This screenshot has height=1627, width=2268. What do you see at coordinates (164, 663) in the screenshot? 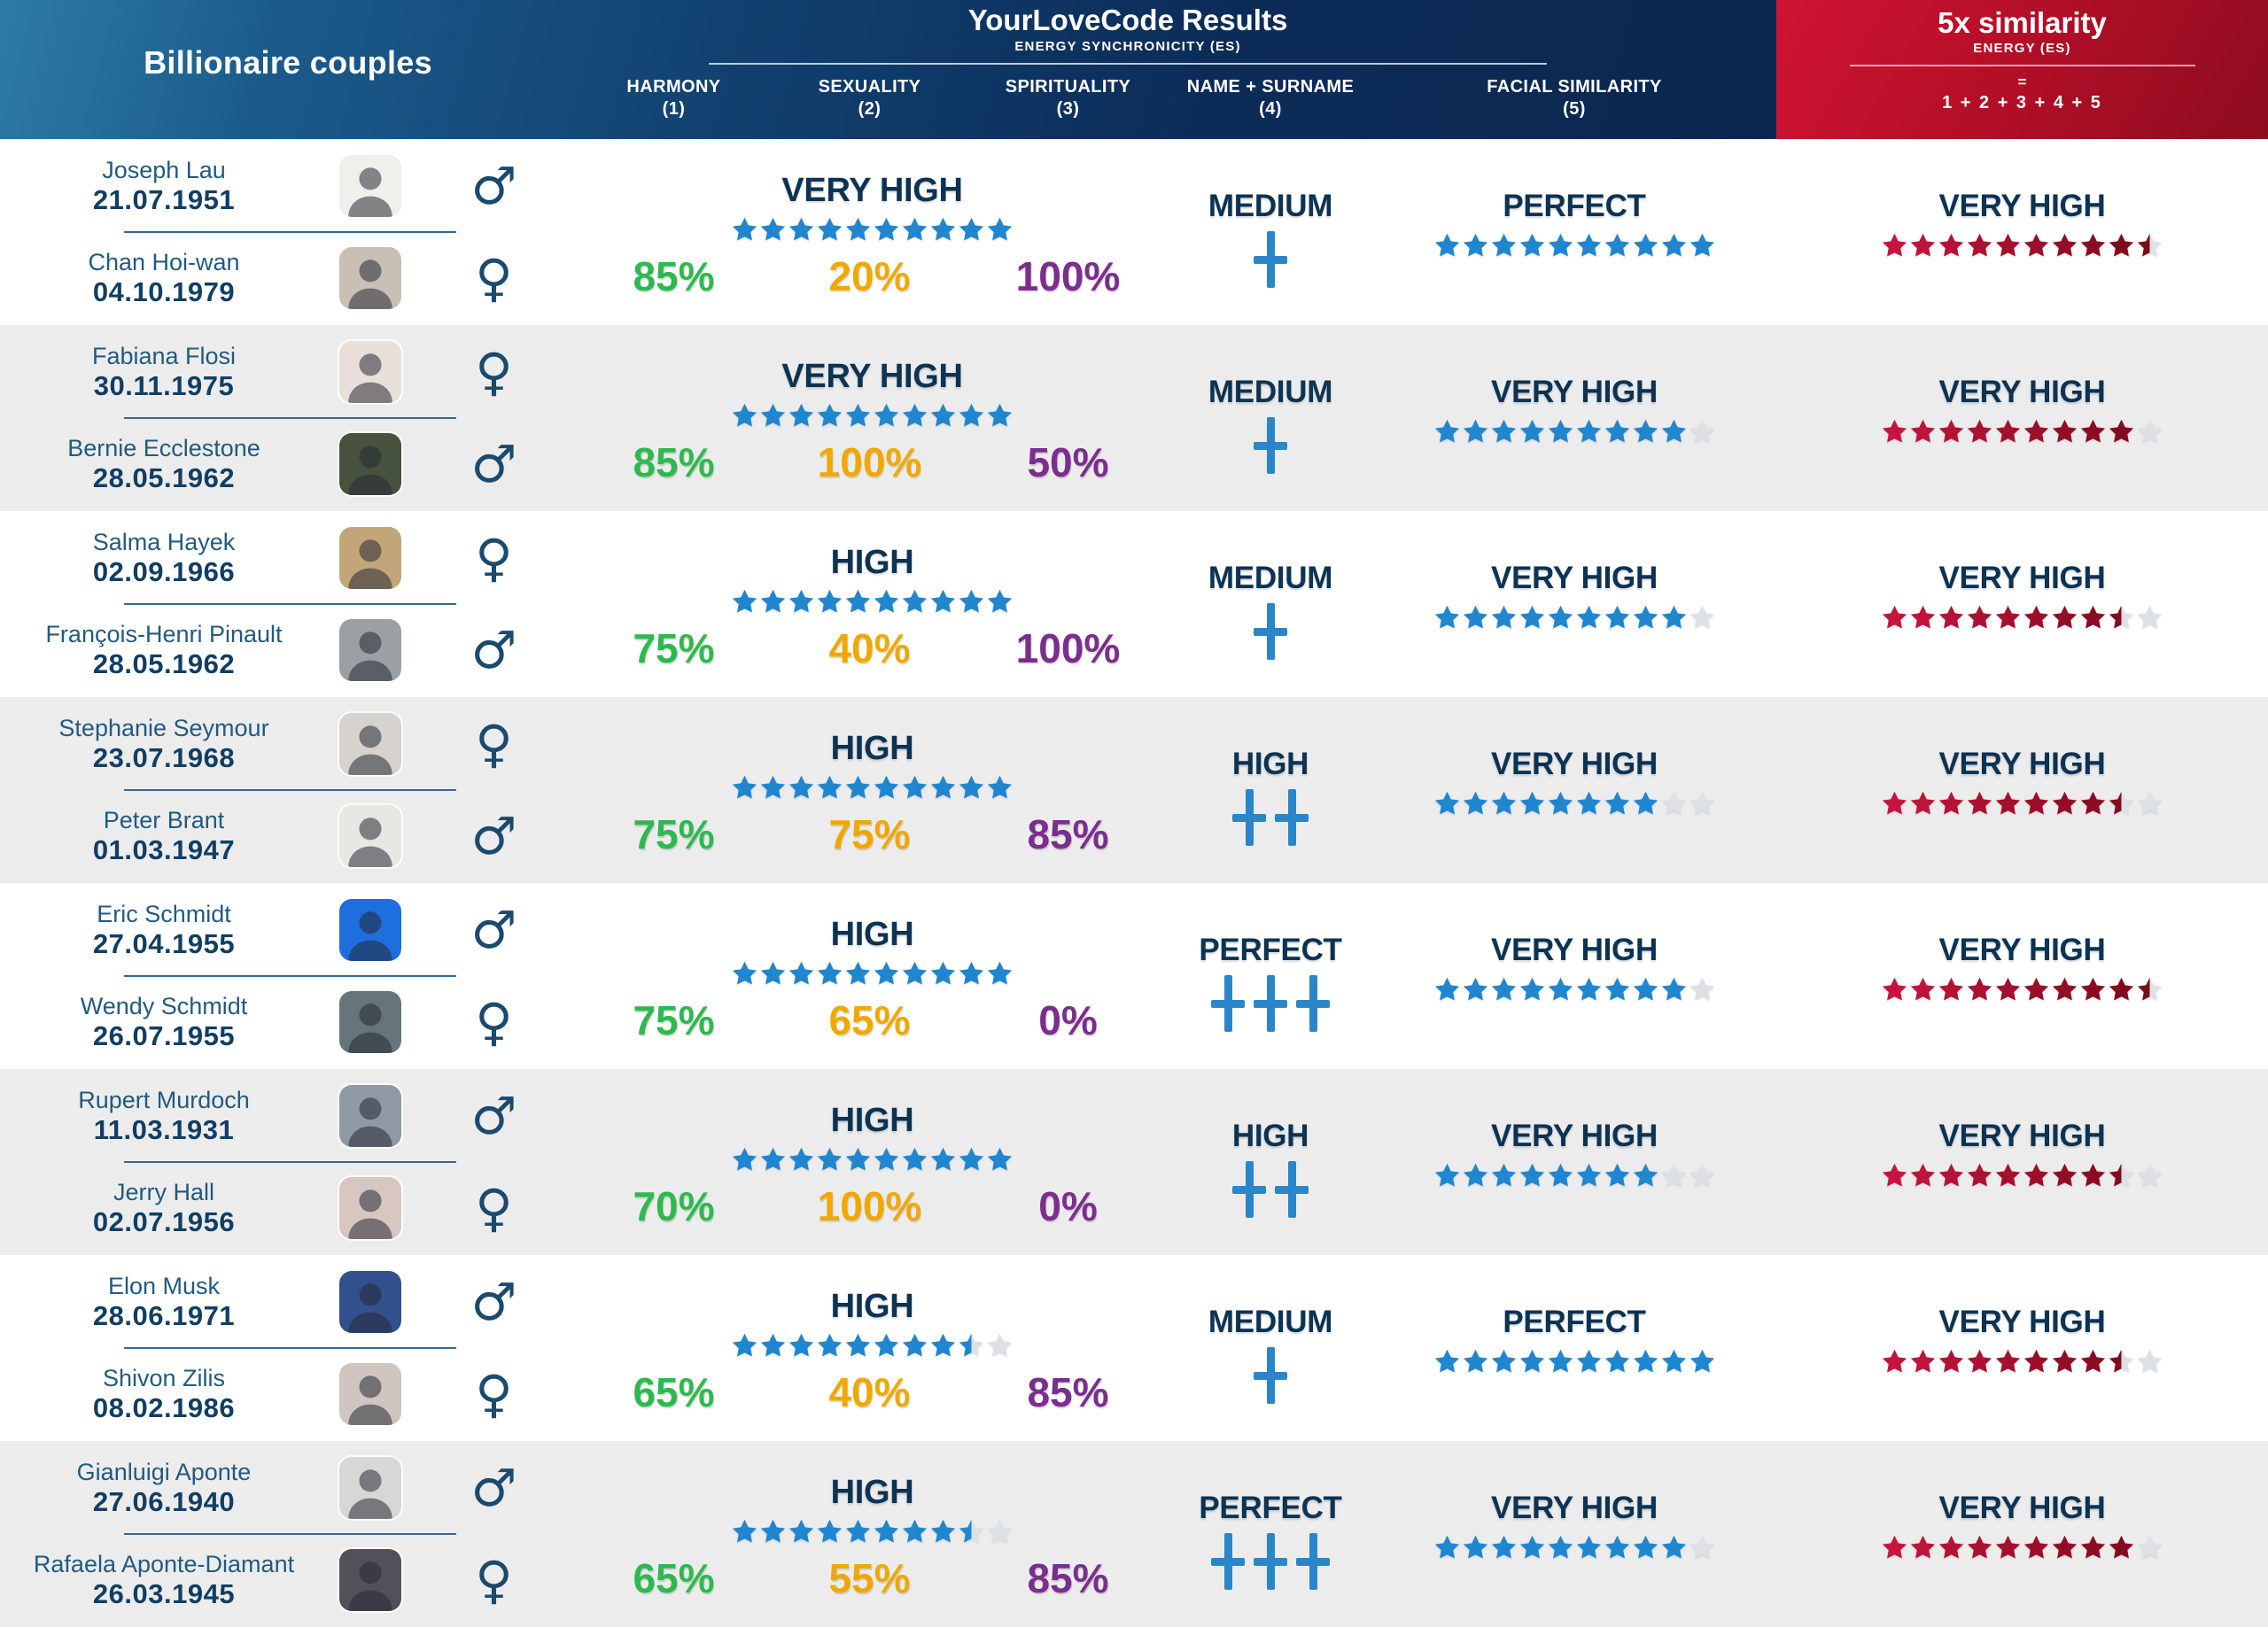
I see `person-birthdate: 28.05.1962` at bounding box center [164, 663].